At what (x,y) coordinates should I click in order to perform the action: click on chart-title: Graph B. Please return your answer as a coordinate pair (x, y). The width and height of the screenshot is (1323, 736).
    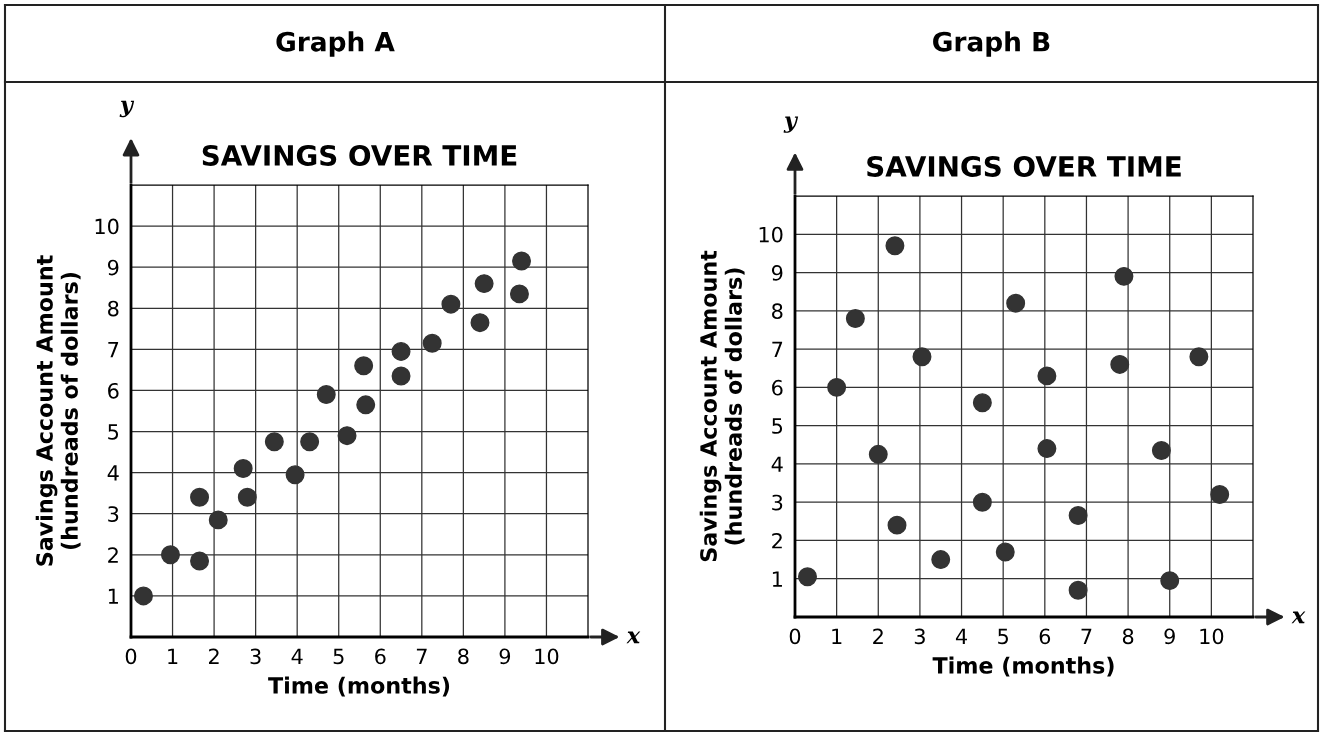
    Looking at the image, I should click on (991, 44).